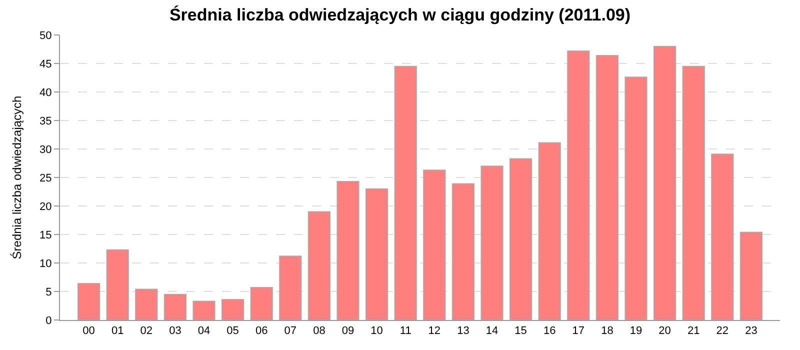 The height and width of the screenshot is (350, 800). What do you see at coordinates (376, 331) in the screenshot?
I see `x-tick-label: 10` at bounding box center [376, 331].